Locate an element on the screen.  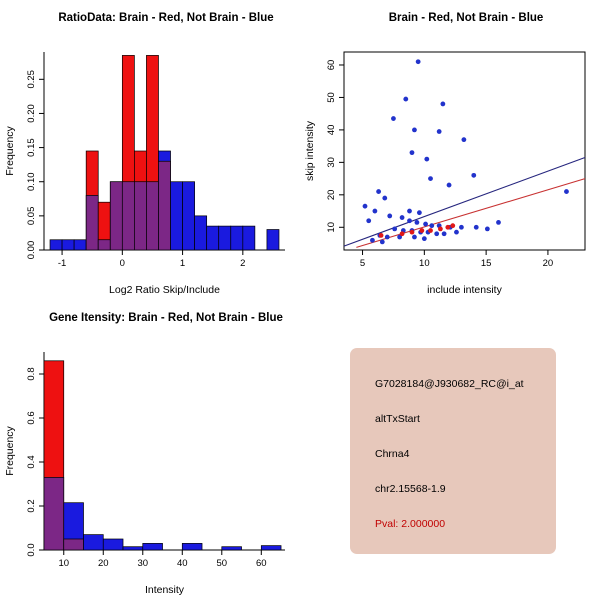
svg-text: 0.4 is located at coordinates (31, 461).